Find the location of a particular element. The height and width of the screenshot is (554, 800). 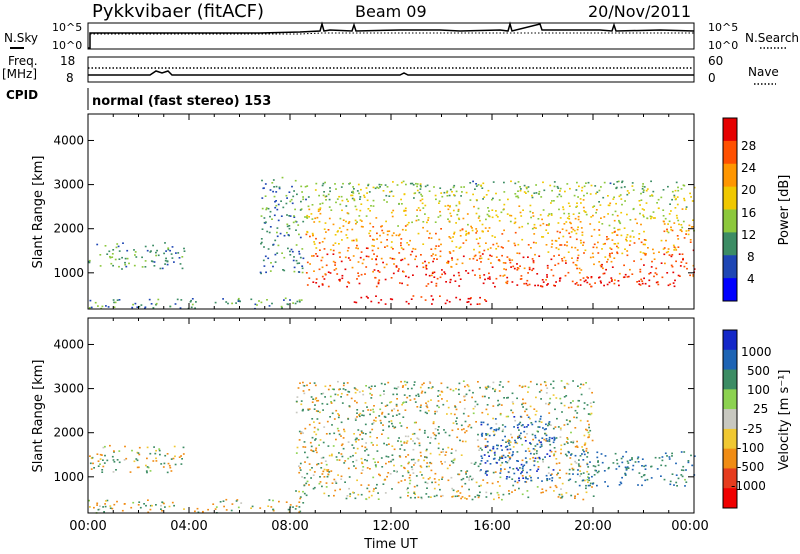

y-tick-label: 2000 is located at coordinates (68, 433).